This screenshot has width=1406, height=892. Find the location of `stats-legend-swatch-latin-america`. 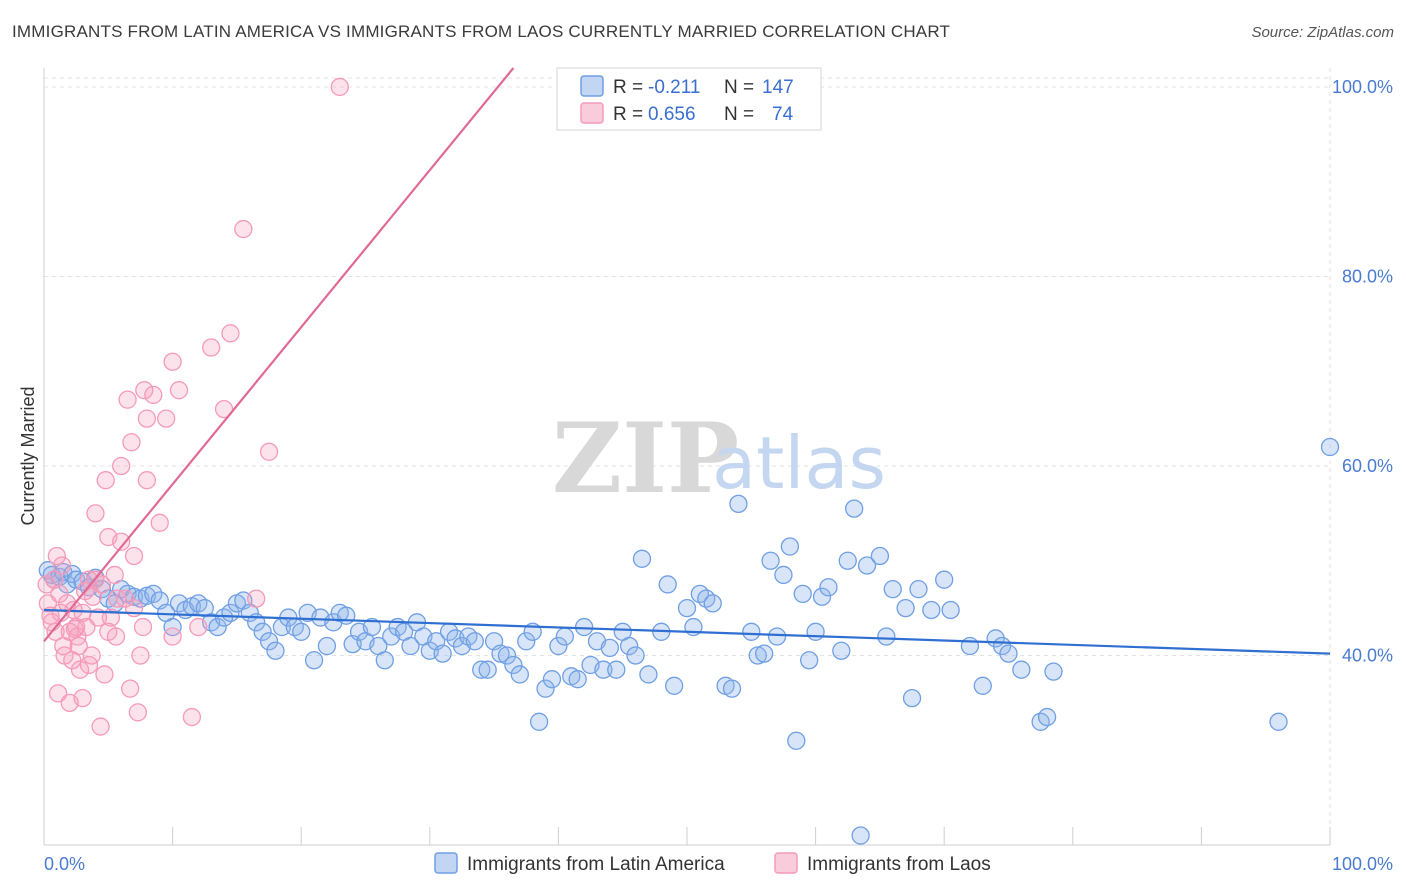

stats-legend-swatch-latin-america is located at coordinates (592, 86).